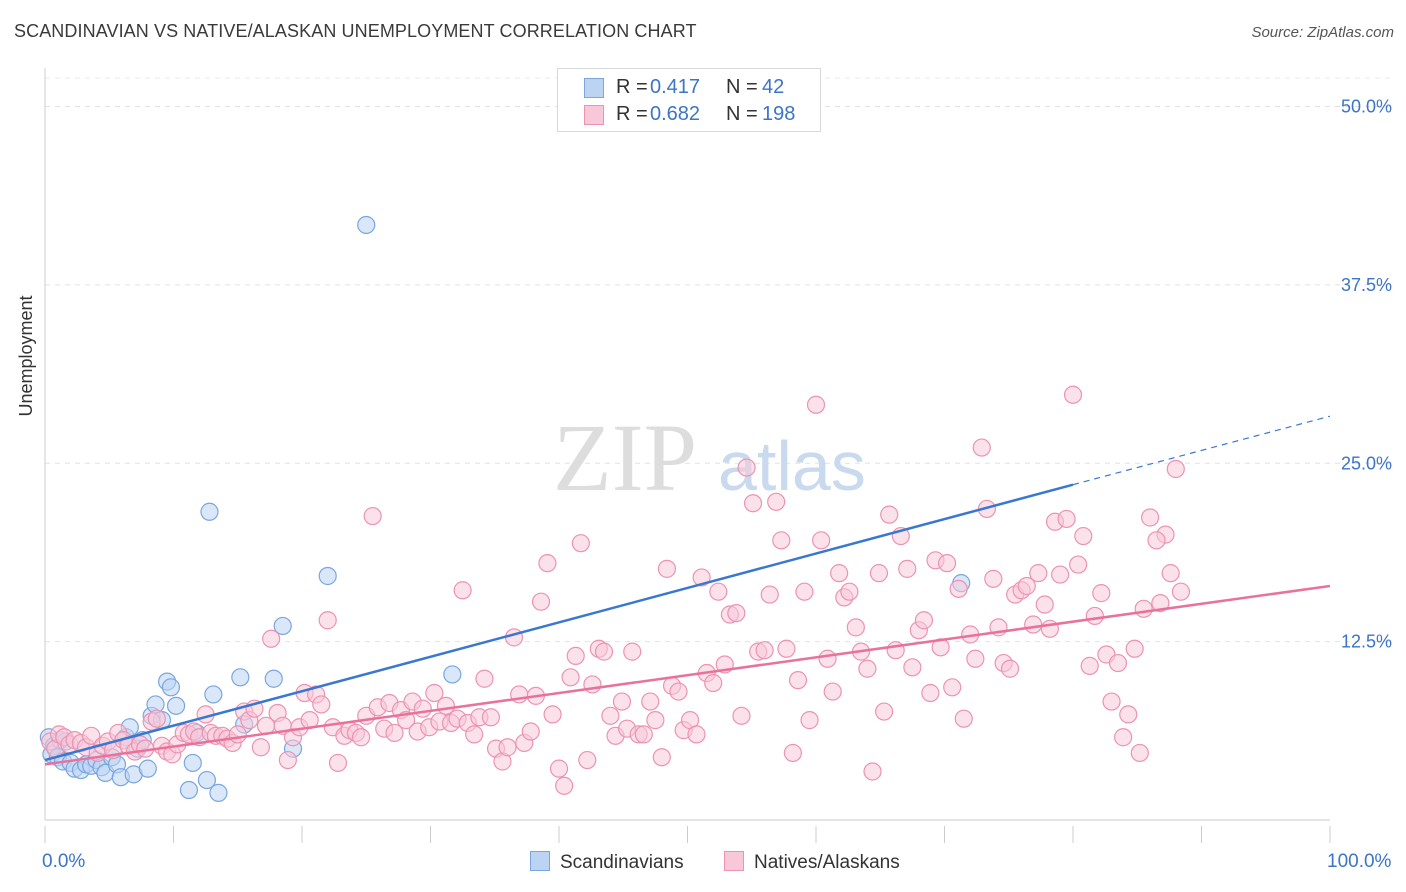  Describe the element at coordinates (779, 114) in the screenshot. I see `legend-n-value: 198` at that location.